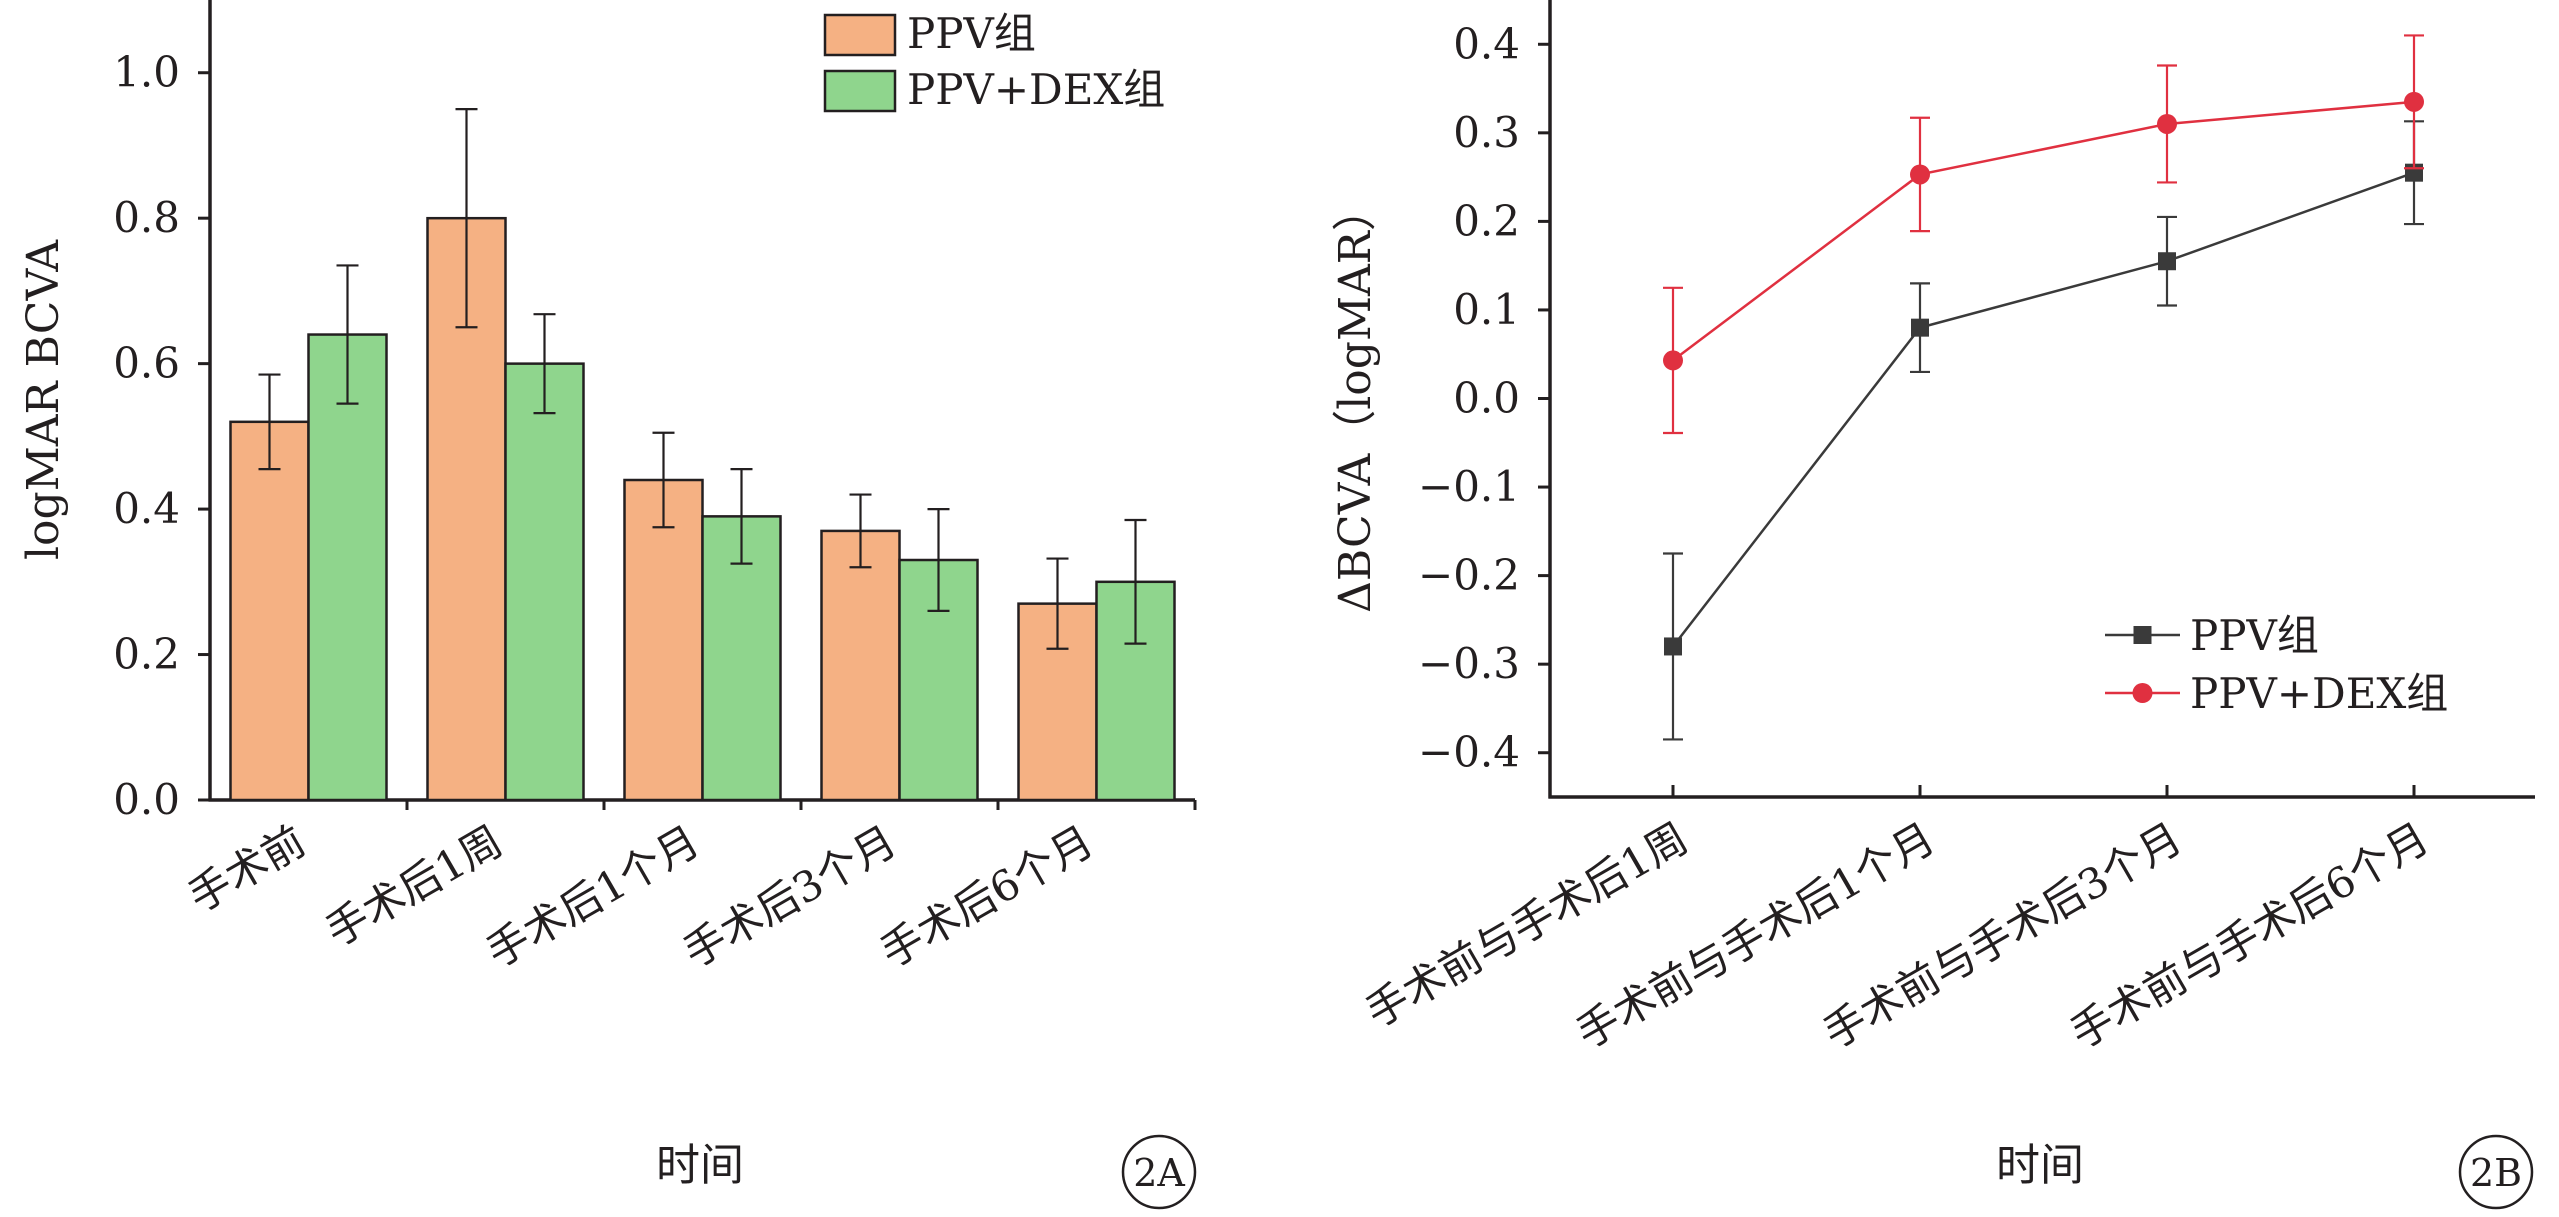  Describe the element at coordinates (1036, 89) in the screenshot. I see `panel-2a-legend-label: PPV+DEX组` at that location.